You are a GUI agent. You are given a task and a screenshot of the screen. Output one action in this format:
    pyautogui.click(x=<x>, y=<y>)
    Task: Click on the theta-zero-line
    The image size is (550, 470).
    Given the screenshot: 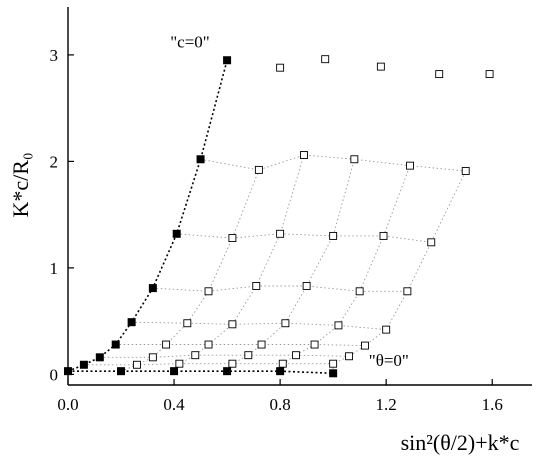 What is the action you would take?
    pyautogui.click(x=201, y=372)
    